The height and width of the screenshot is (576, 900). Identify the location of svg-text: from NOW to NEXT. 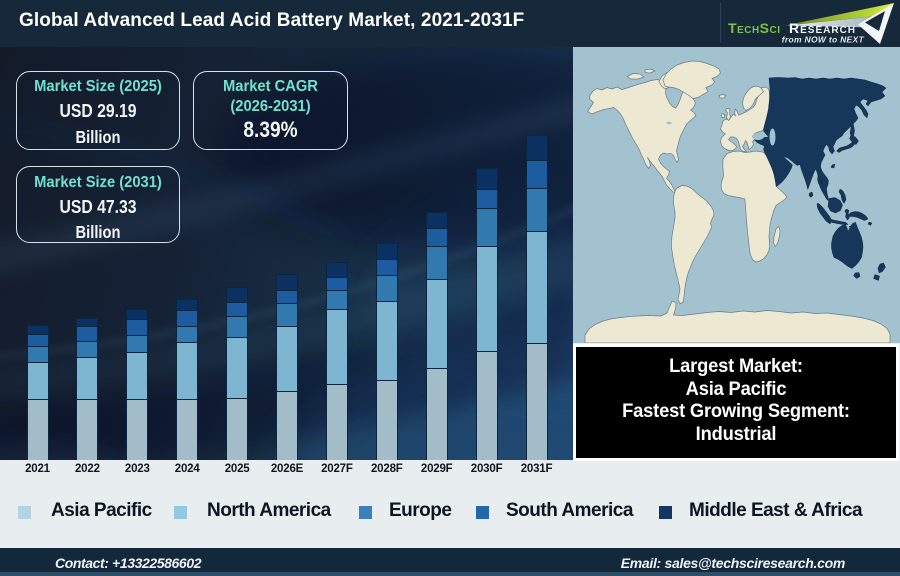
(823, 40).